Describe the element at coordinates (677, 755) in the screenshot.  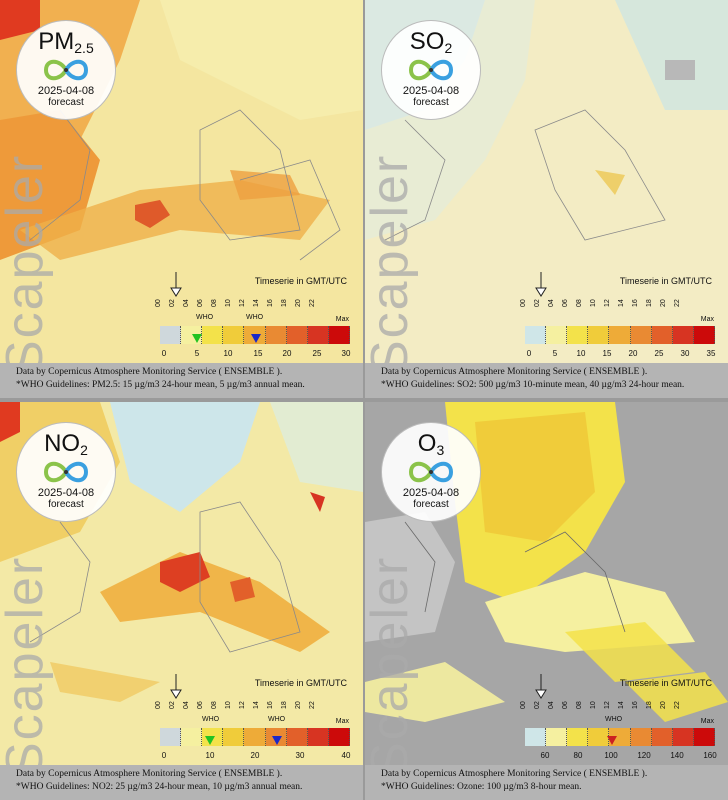
I see `scale-number: 140` at that location.